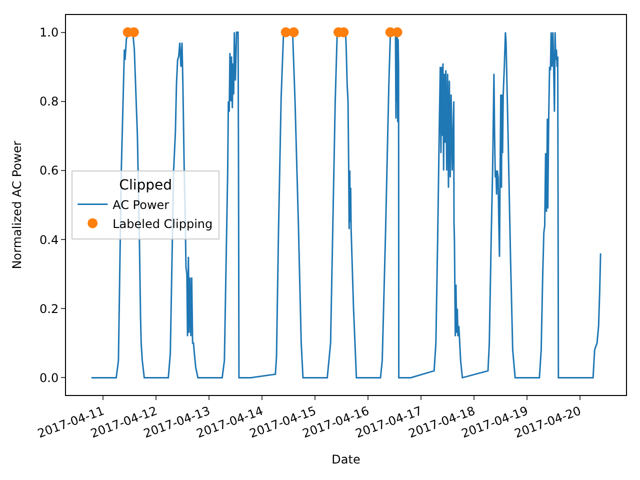 The width and height of the screenshot is (640, 480). What do you see at coordinates (49, 101) in the screenshot?
I see `y-tick-label: 0.8` at bounding box center [49, 101].